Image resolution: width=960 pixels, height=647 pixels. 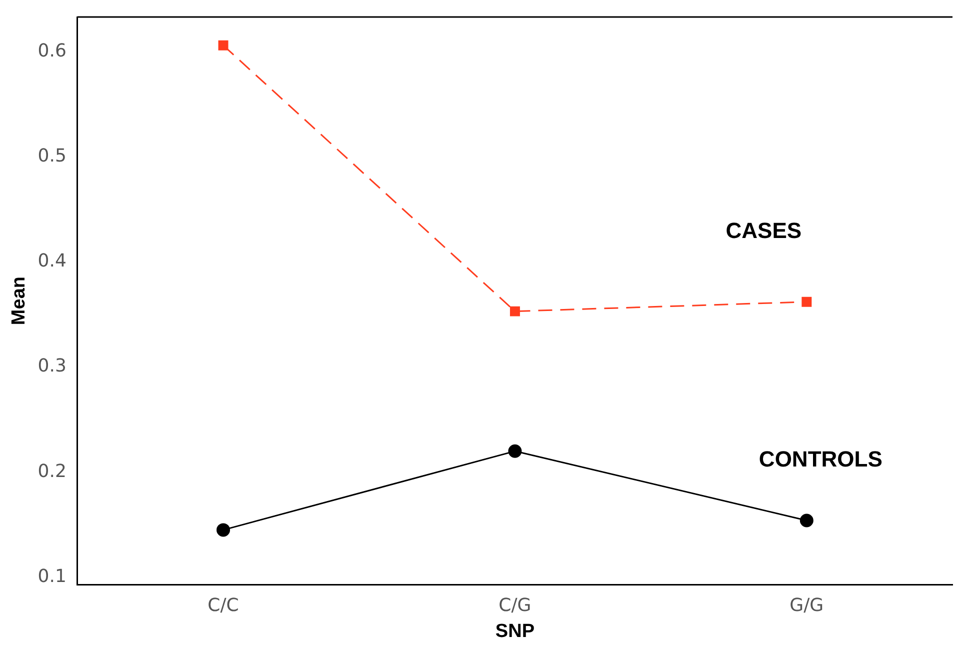 What do you see at coordinates (807, 605) in the screenshot?
I see `x-tick-label: G/G` at bounding box center [807, 605].